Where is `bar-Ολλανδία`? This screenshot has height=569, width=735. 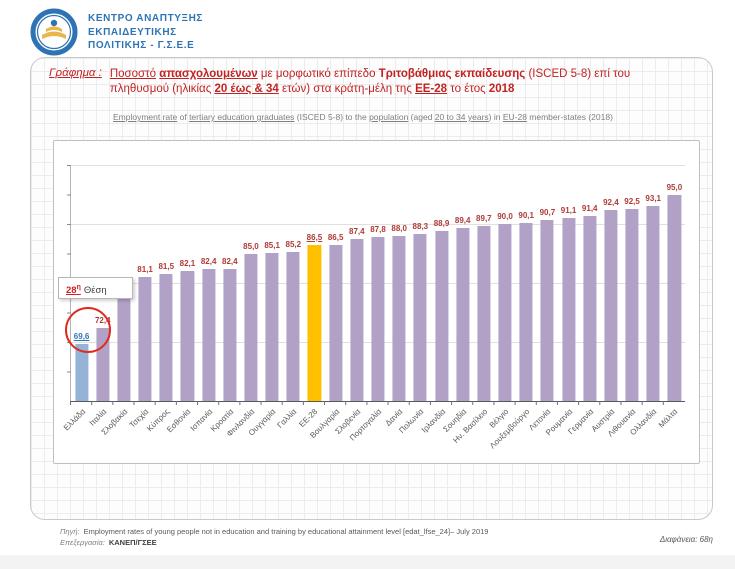 bar-Ολλανδία is located at coordinates (653, 303).